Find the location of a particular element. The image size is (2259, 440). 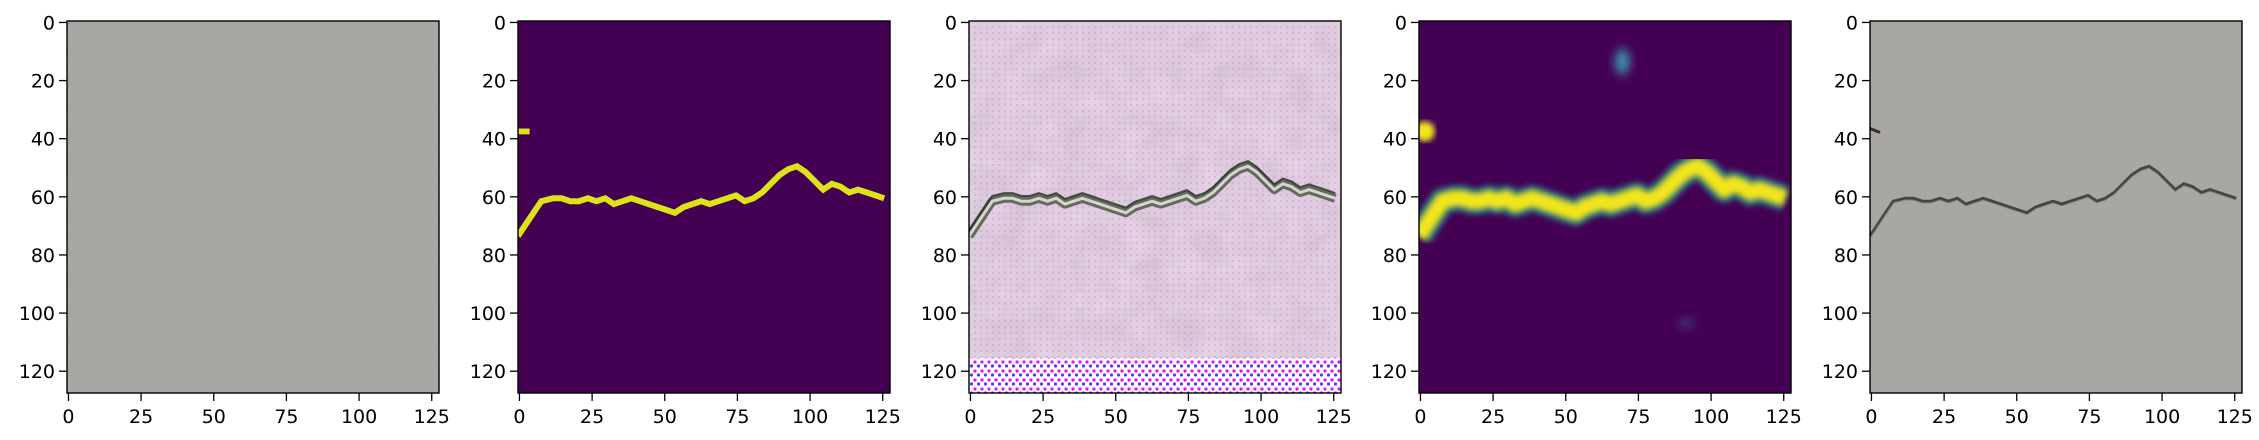

ground-truth-mask is located at coordinates (704, 207).